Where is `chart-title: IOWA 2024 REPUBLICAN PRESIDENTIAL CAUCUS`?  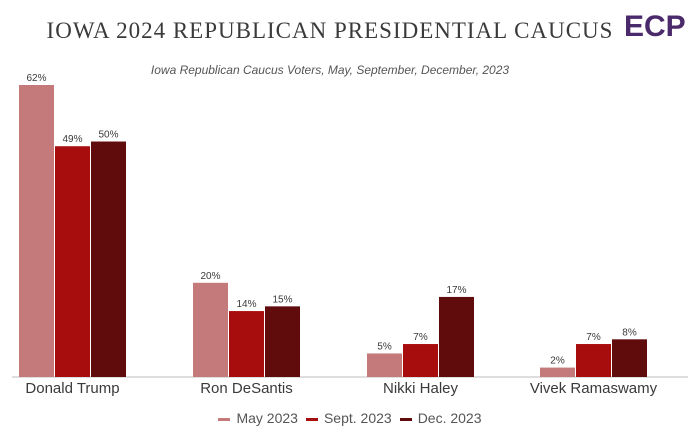 chart-title: IOWA 2024 REPUBLICAN PRESIDENTIAL CAUCUS is located at coordinates (330, 30).